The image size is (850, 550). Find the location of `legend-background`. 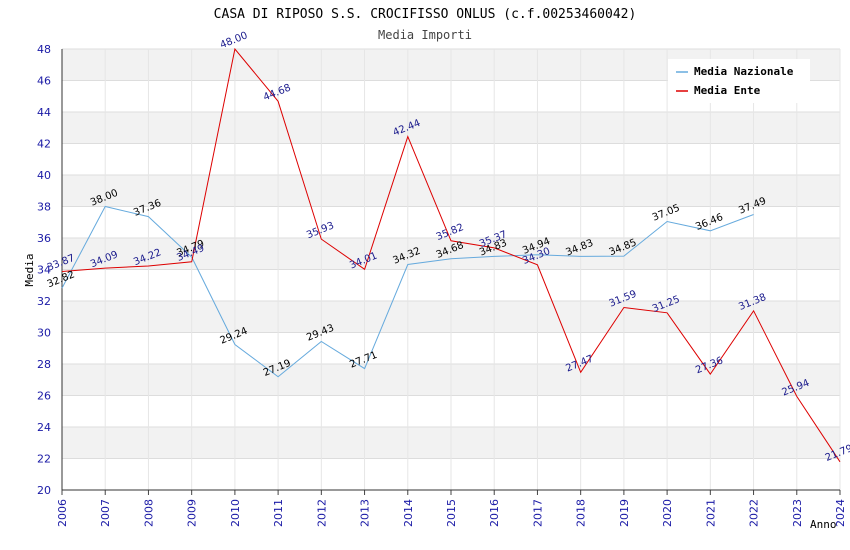

legend-background is located at coordinates (739, 81).